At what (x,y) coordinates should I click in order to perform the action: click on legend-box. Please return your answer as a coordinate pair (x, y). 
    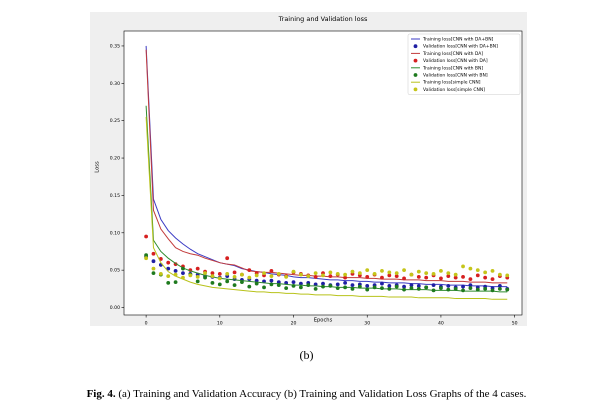
    Looking at the image, I should click on (464, 64).